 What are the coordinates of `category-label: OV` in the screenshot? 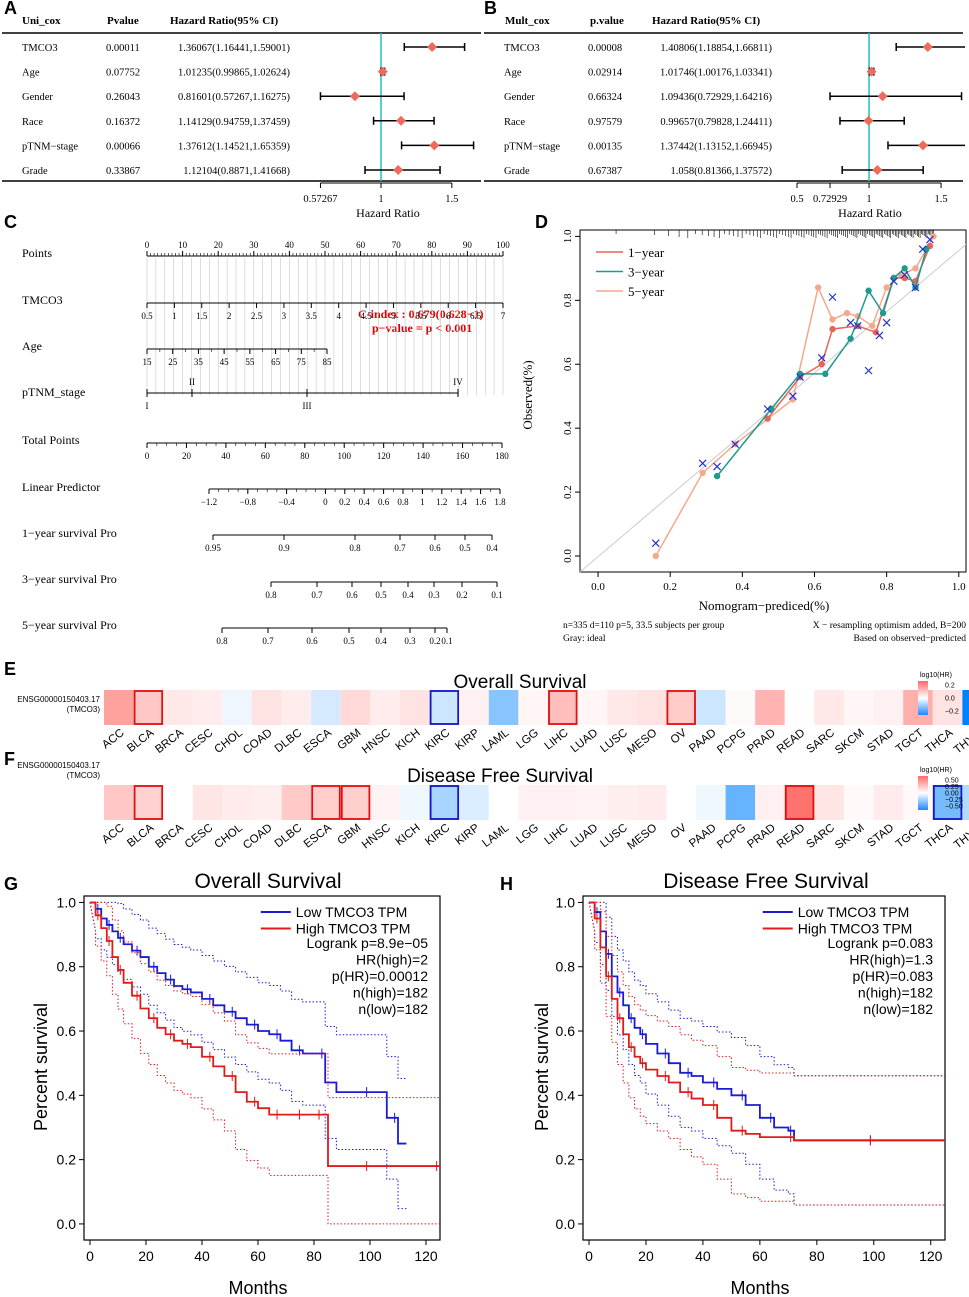 It's located at (679, 832).